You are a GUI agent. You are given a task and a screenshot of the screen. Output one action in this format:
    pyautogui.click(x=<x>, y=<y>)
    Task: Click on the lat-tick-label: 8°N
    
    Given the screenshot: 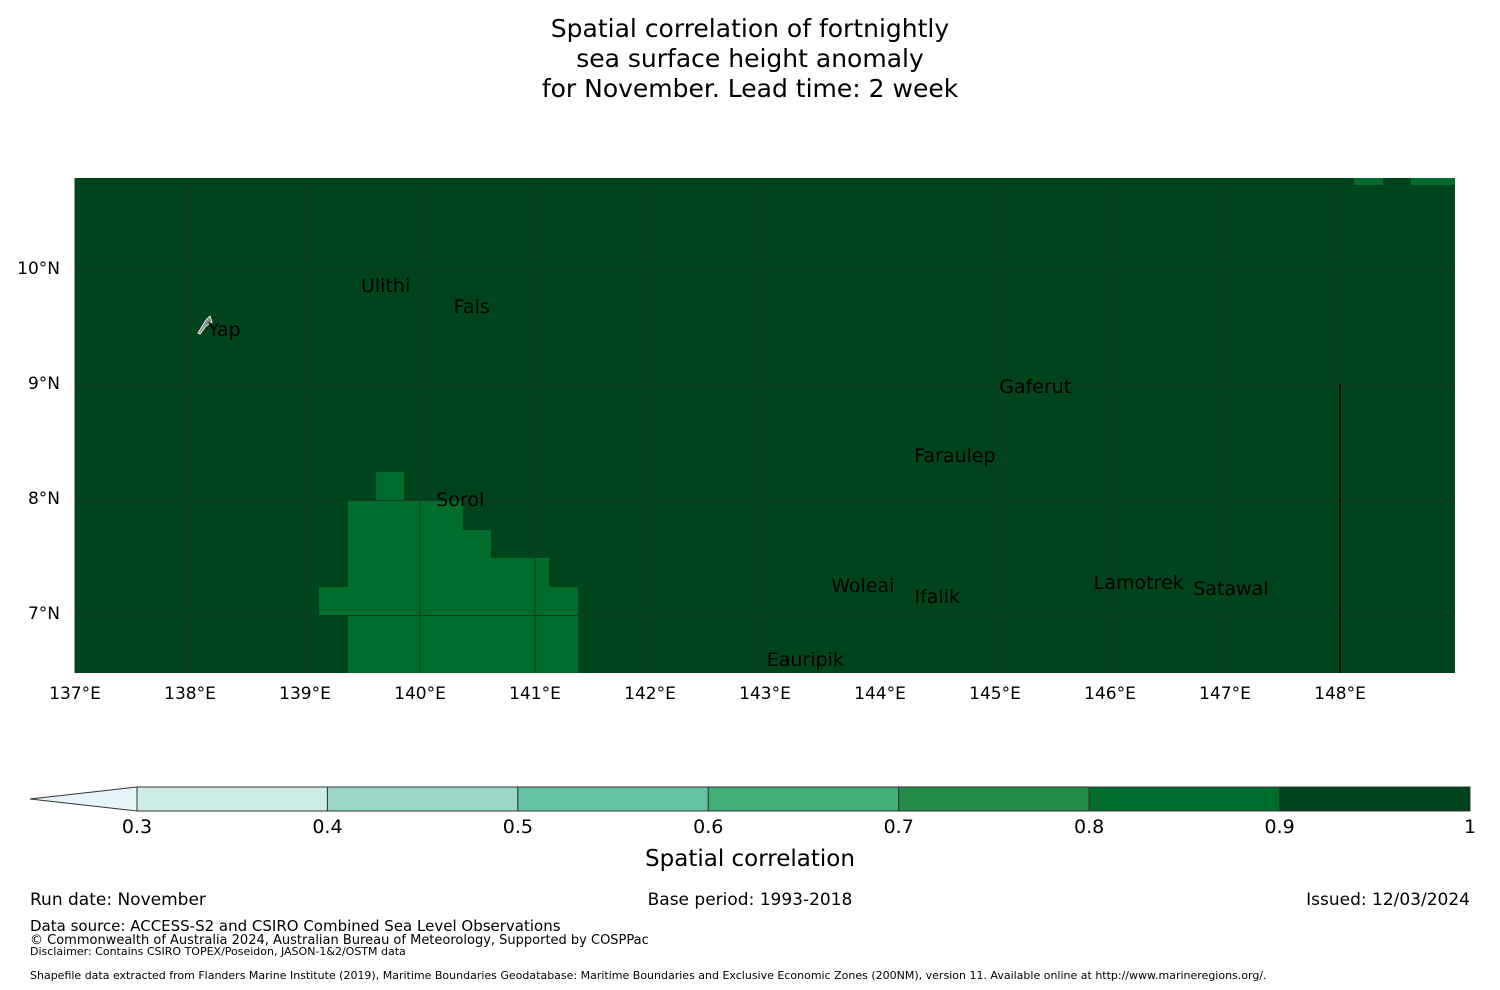 What is the action you would take?
    pyautogui.click(x=43, y=499)
    